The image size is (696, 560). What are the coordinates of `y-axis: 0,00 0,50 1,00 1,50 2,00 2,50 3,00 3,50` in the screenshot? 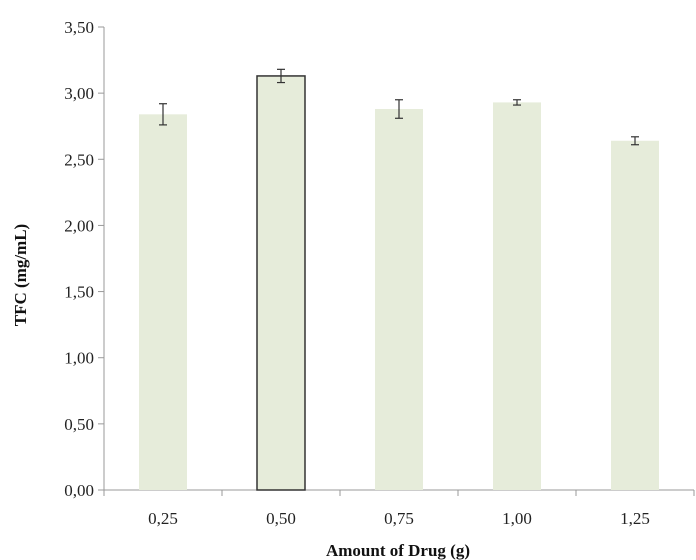 It's located at (84, 259).